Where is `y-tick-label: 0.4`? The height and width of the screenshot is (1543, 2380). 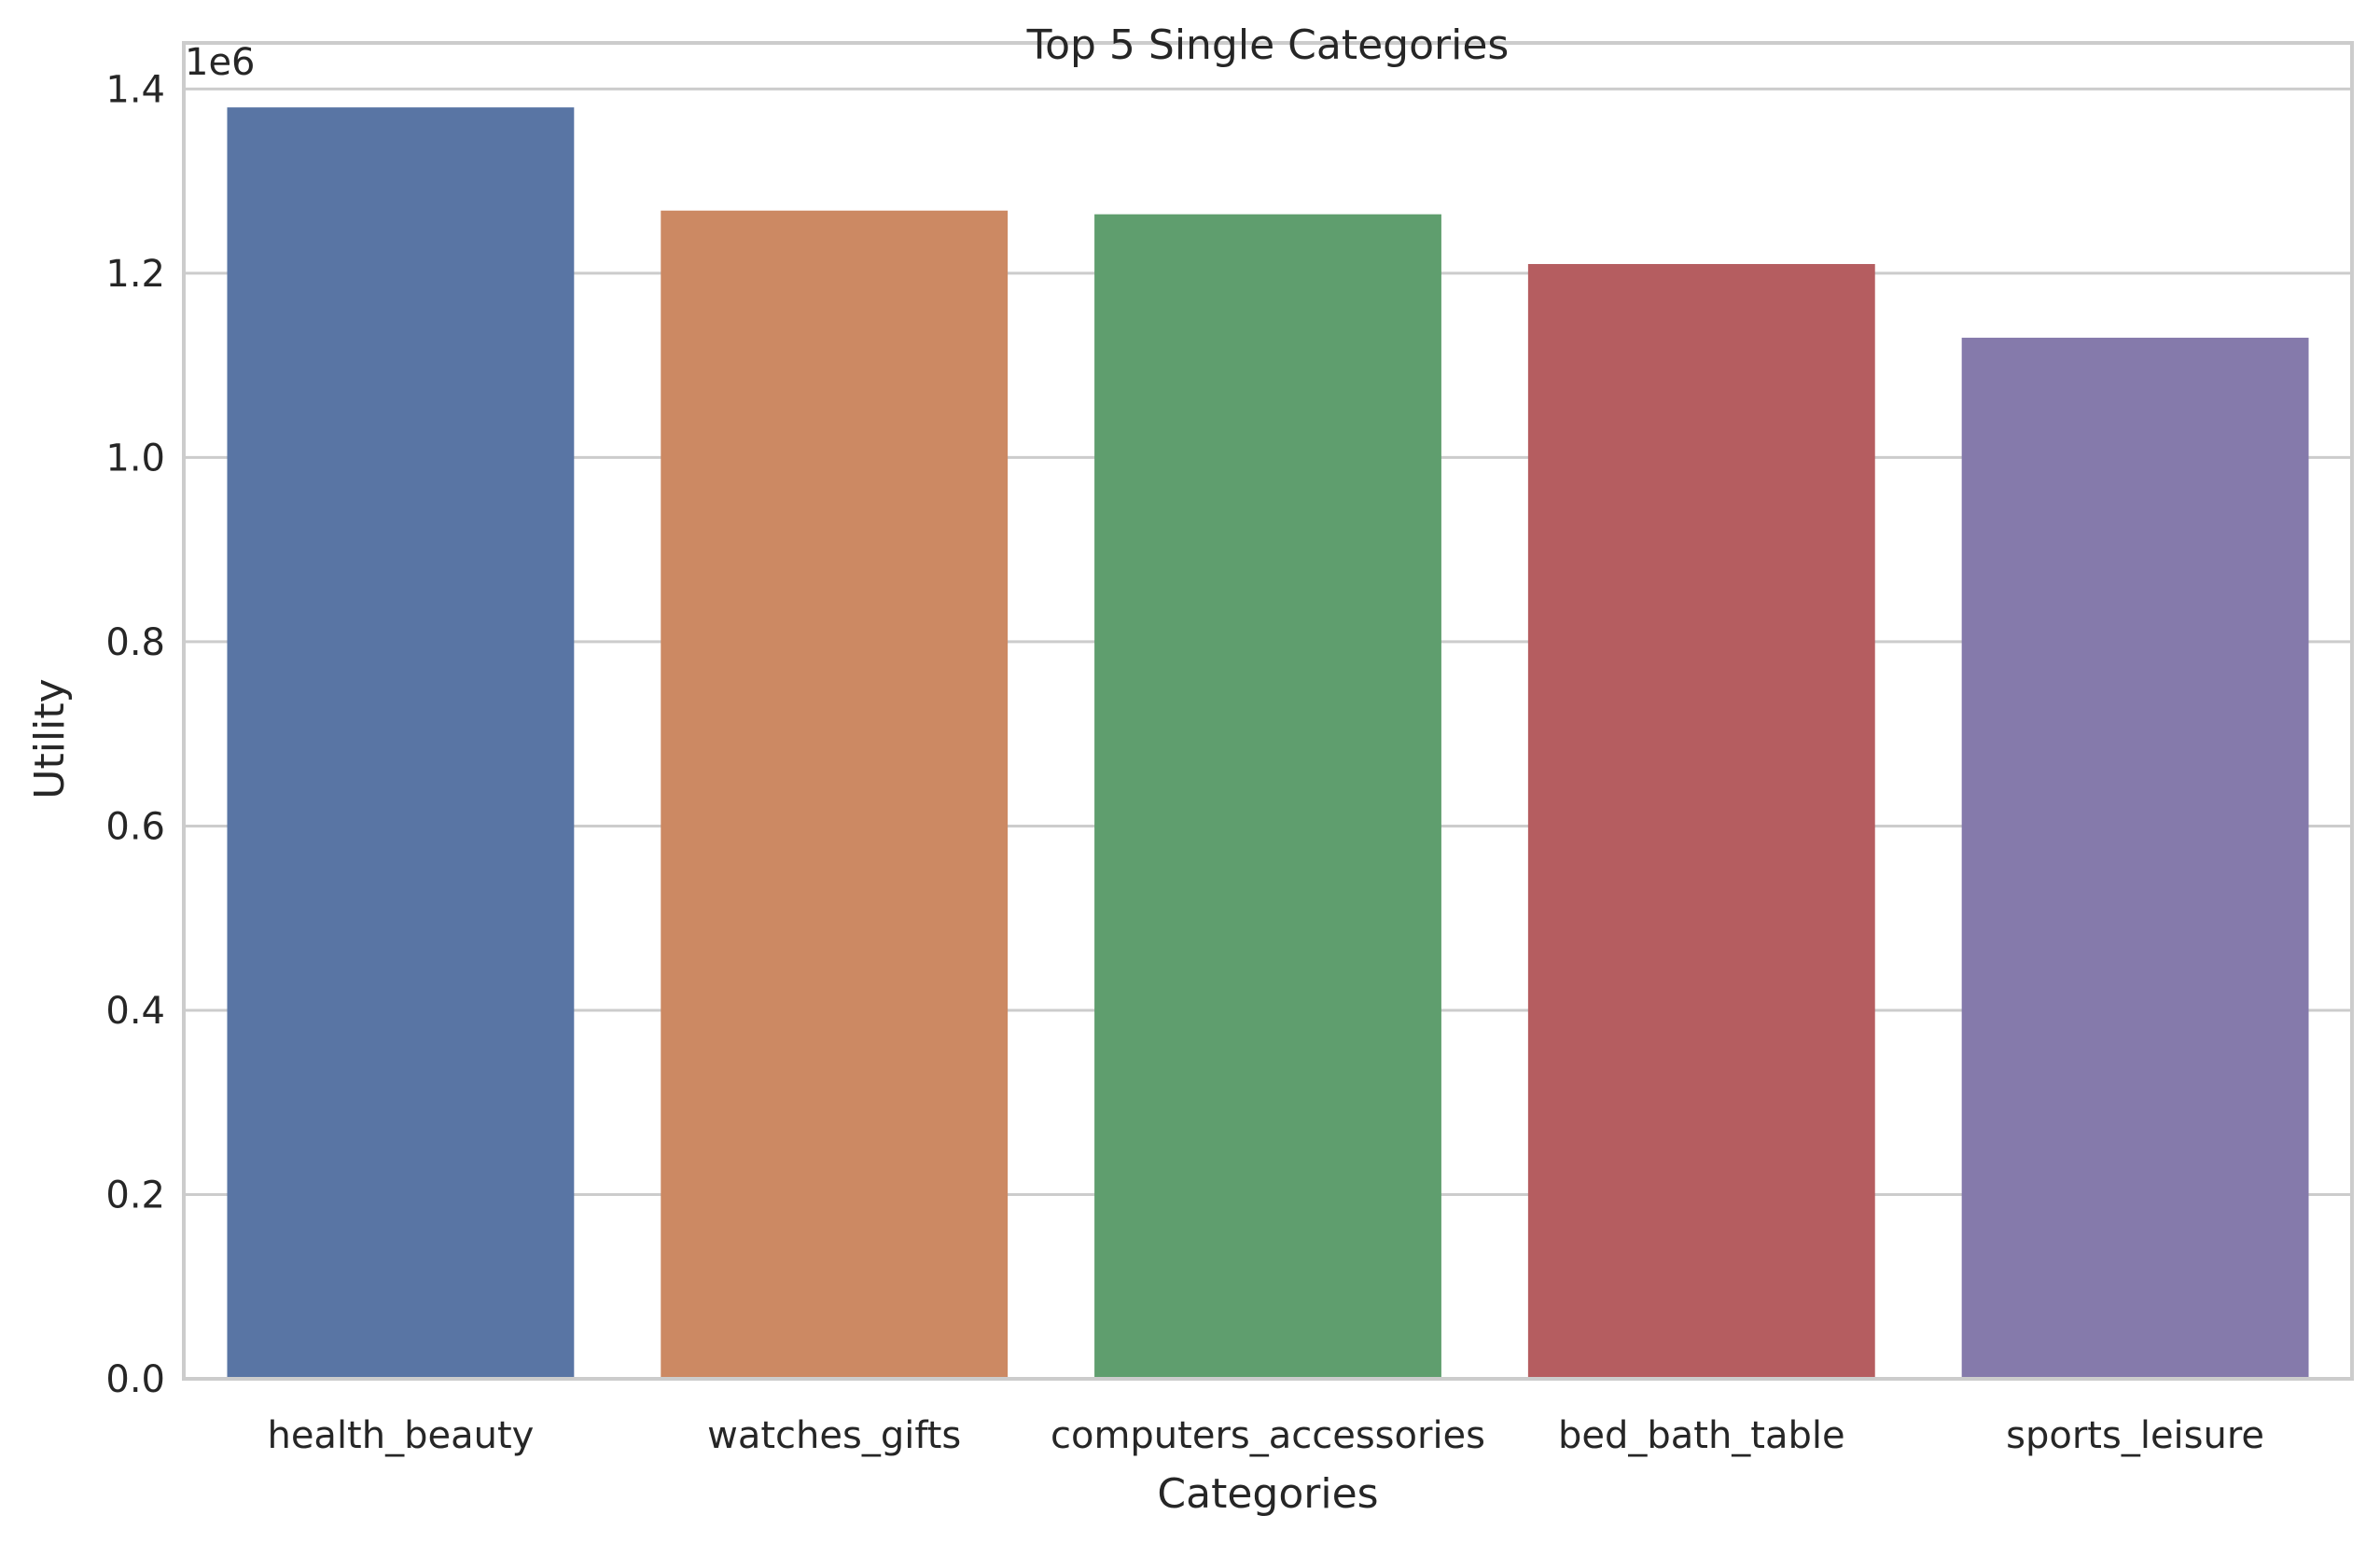 y-tick-label: 0.4 is located at coordinates (135, 1011).